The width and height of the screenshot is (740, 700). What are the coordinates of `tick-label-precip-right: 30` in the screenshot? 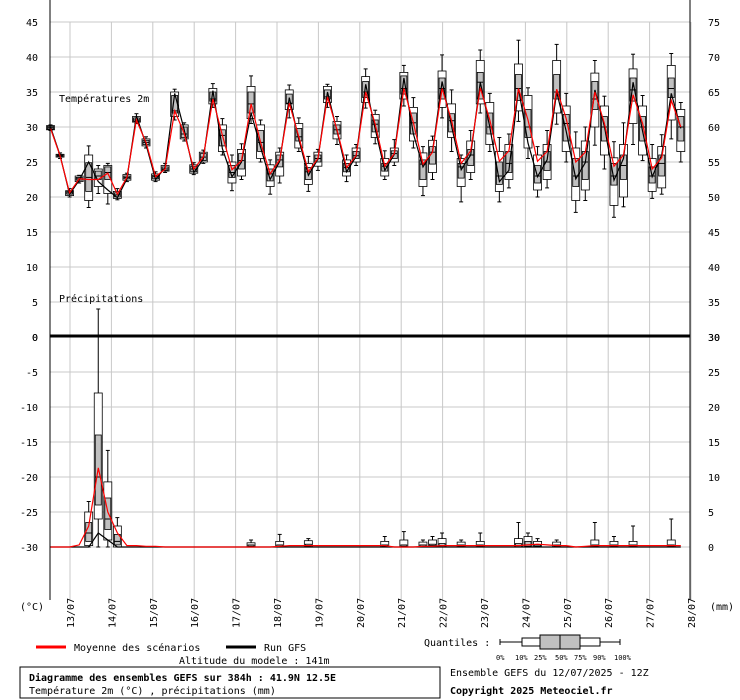 It's located at (714, 338).